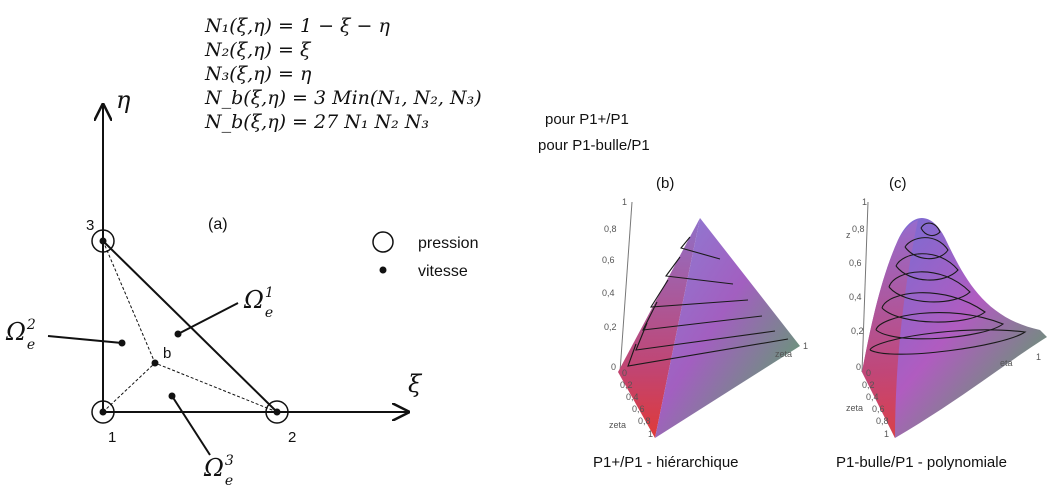 This screenshot has height=489, width=1064. I want to click on omega2-label: Ω2 e, so click(20, 335).